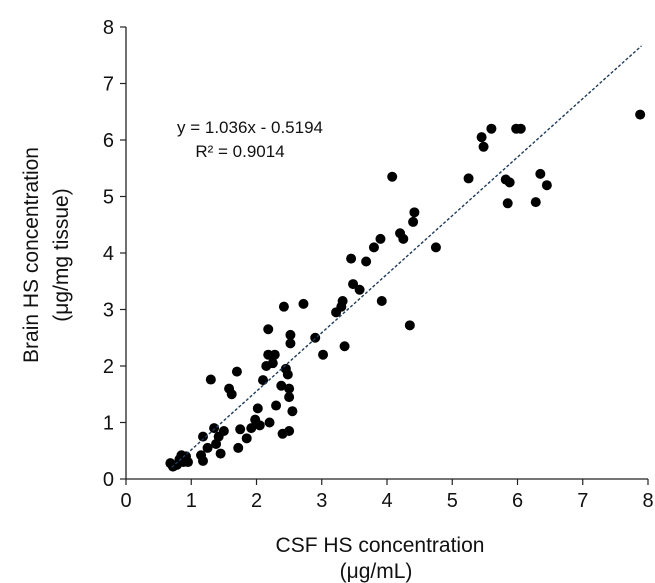 This screenshot has width=655, height=583. I want to click on y-tick-label: 3, so click(108, 311).